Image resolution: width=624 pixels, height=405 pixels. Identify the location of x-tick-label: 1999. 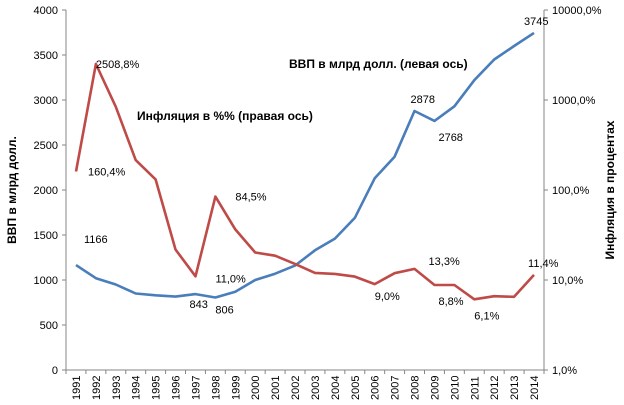
(236, 388).